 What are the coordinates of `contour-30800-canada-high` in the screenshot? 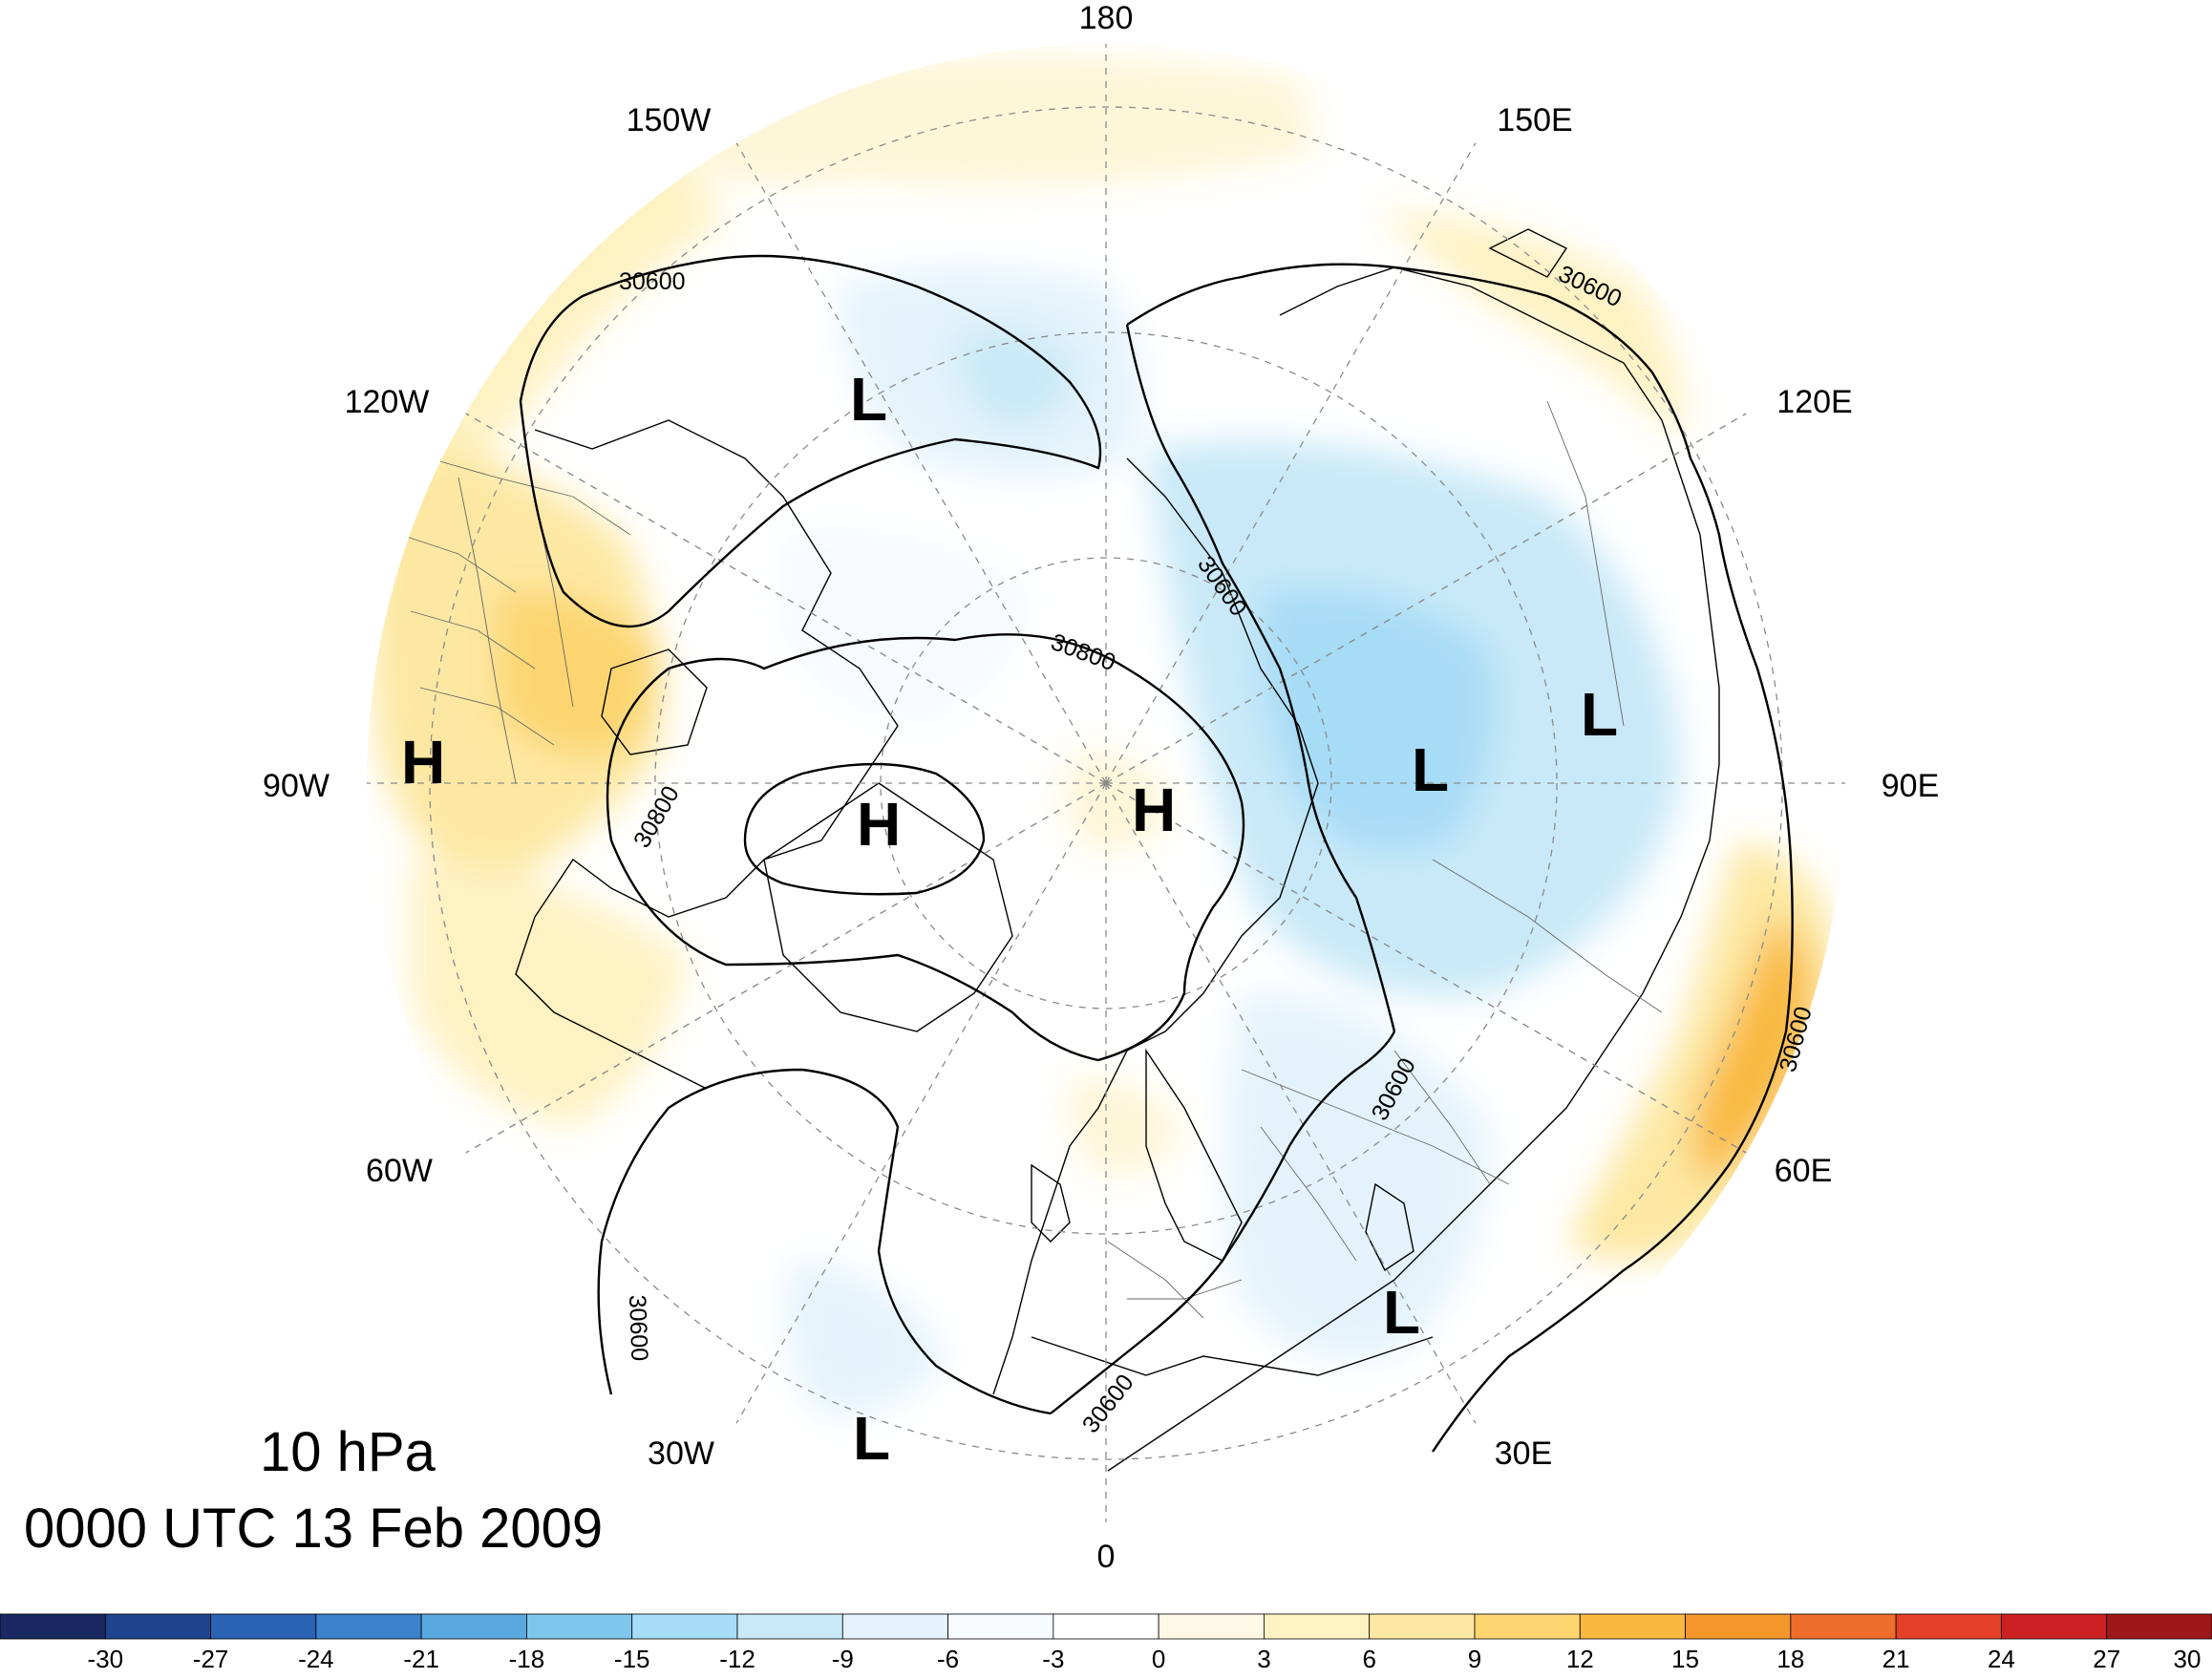 It's located at (864, 829).